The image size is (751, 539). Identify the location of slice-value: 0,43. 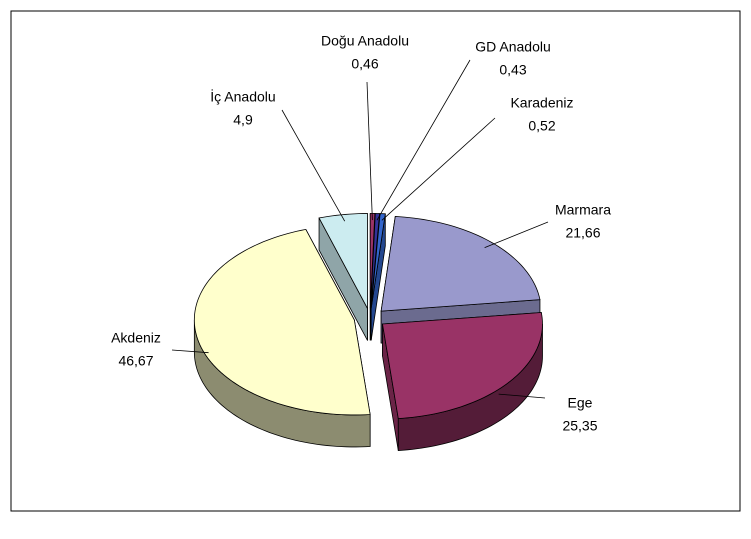
(512, 70).